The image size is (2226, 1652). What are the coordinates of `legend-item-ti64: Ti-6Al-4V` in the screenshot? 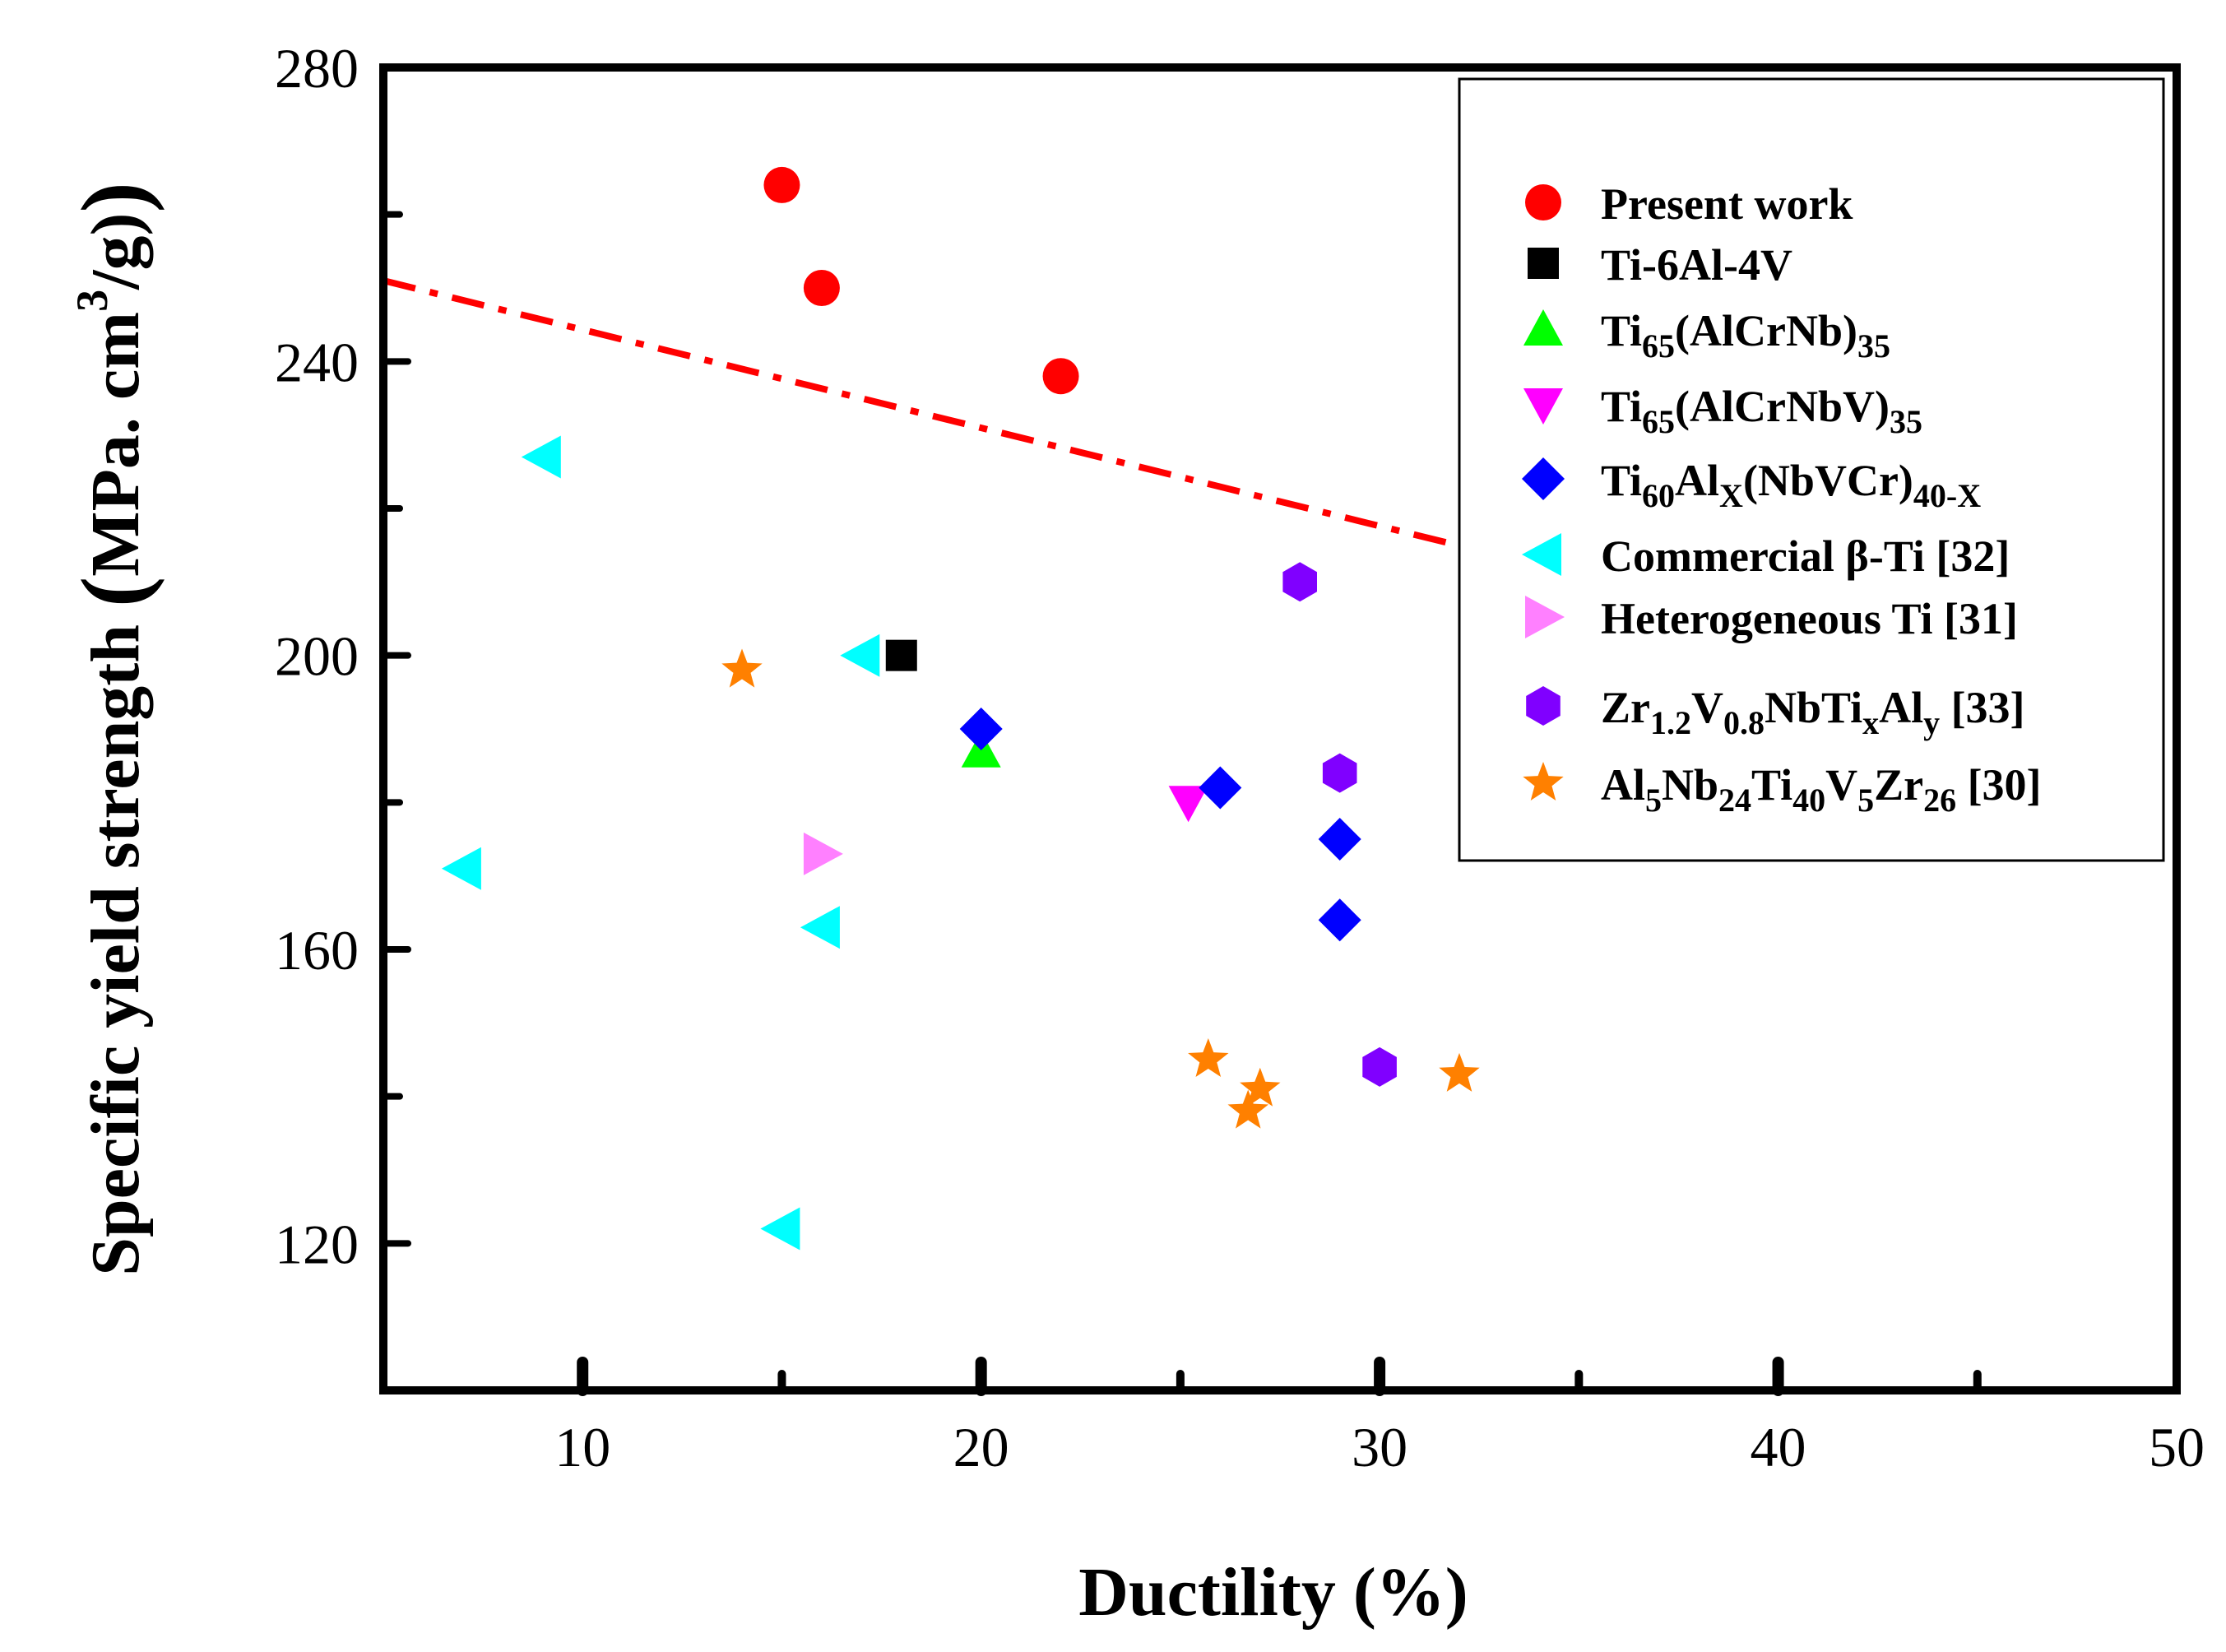 It's located at (1660, 265).